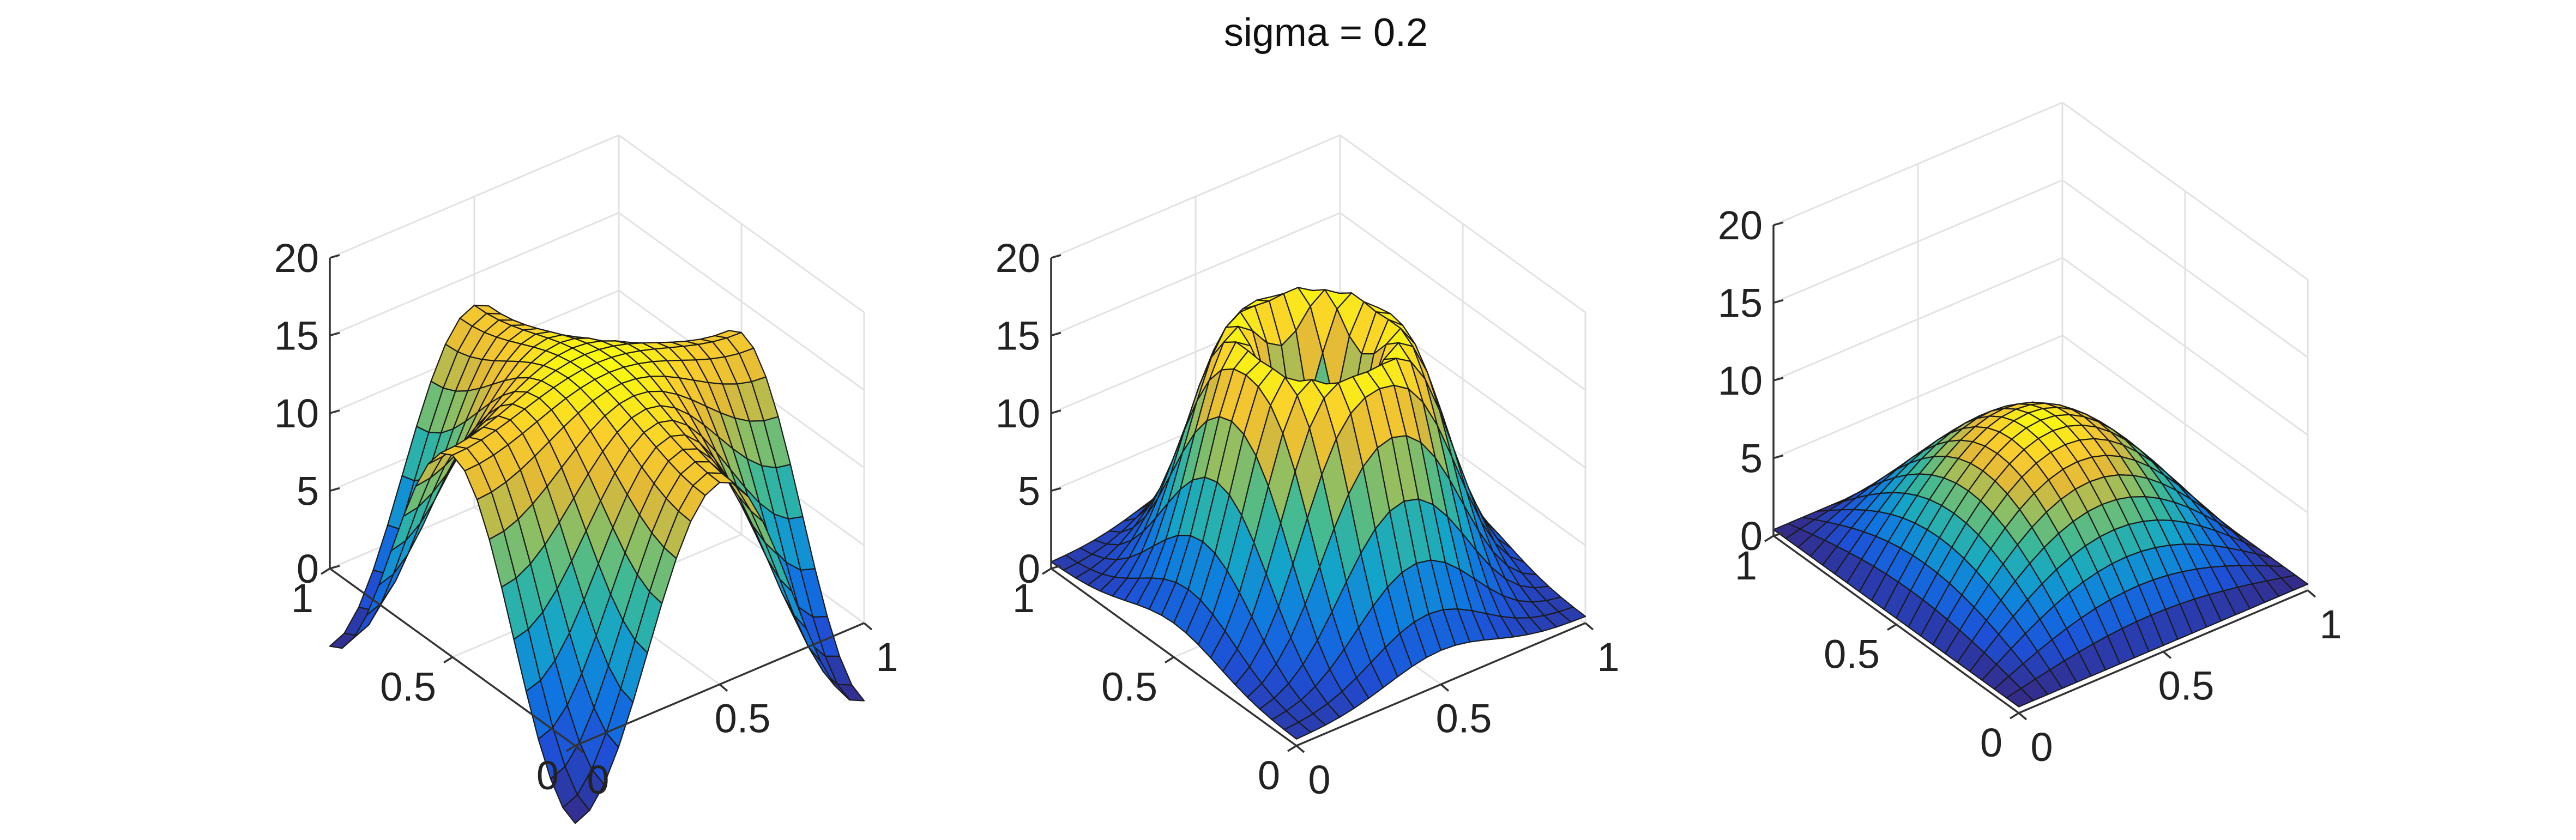 The image size is (2576, 840). I want to click on figure-title: sigma = 0.2, so click(1326, 33).